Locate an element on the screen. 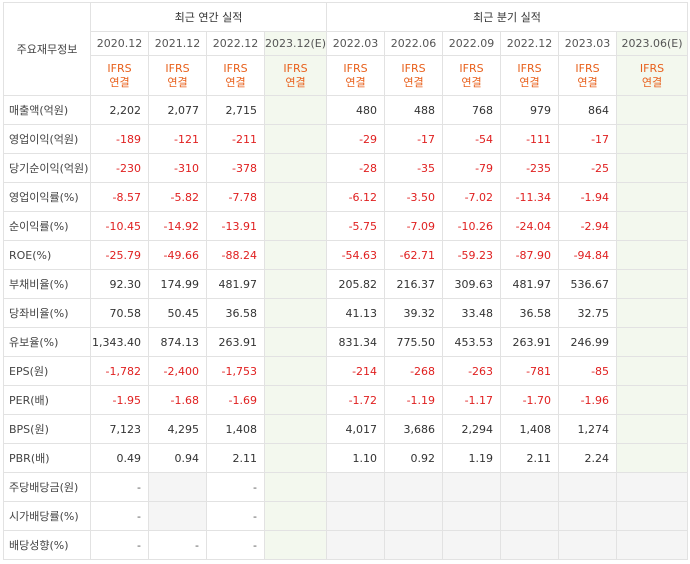 The image size is (690, 564). table-cell: -1.96 is located at coordinates (588, 400).